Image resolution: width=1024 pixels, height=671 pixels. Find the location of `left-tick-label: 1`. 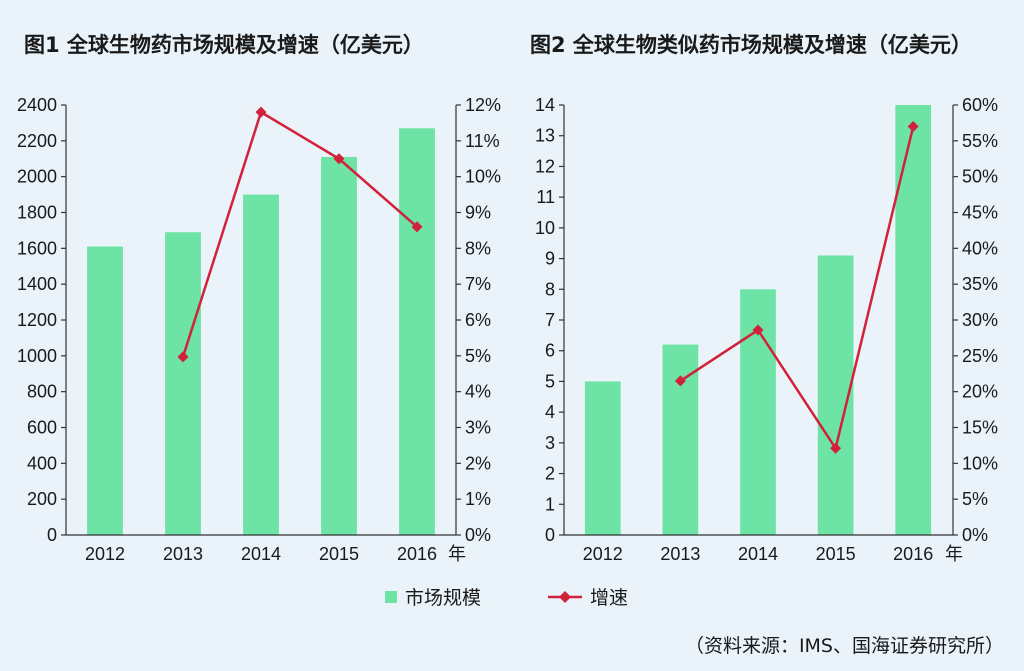

left-tick-label: 1 is located at coordinates (550, 504).